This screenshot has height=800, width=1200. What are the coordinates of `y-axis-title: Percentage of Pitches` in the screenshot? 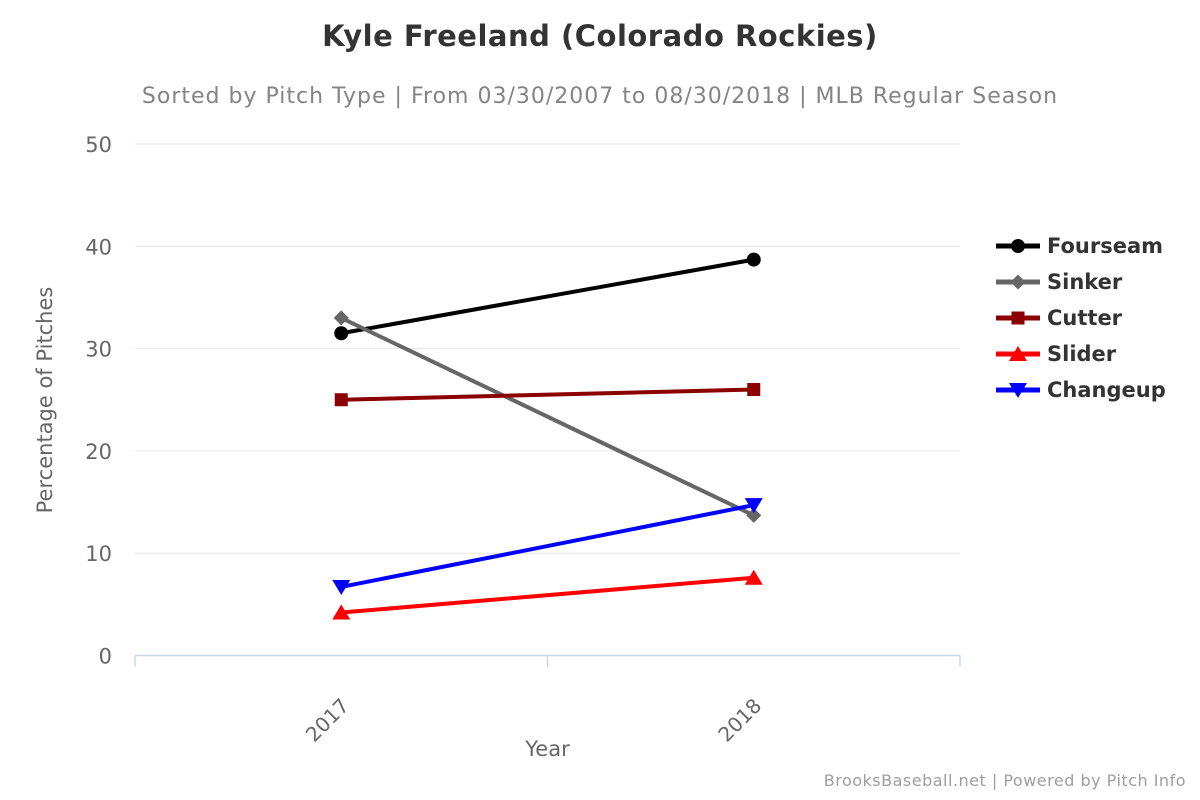 It's located at (45, 400).